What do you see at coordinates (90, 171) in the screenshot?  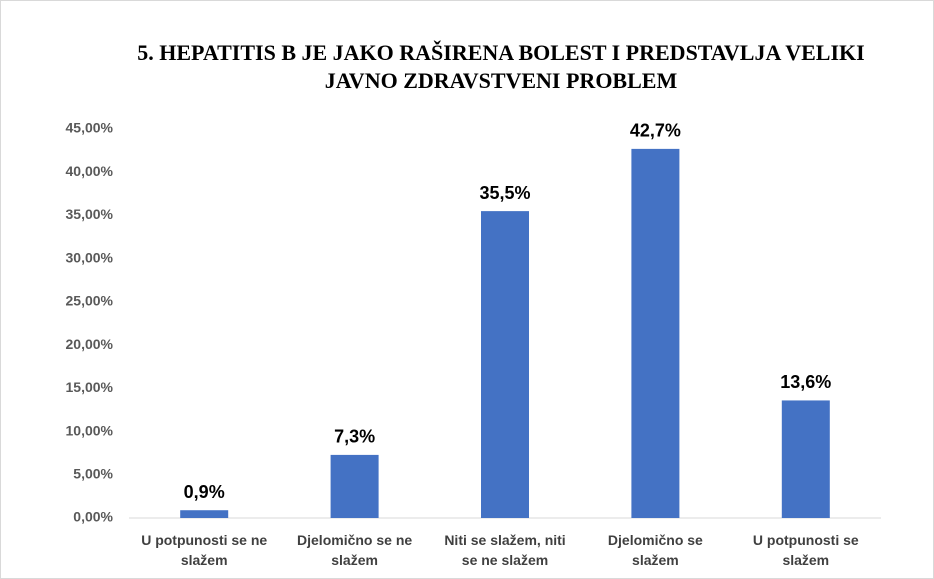 I see `y-tick-label: 40,00%` at bounding box center [90, 171].